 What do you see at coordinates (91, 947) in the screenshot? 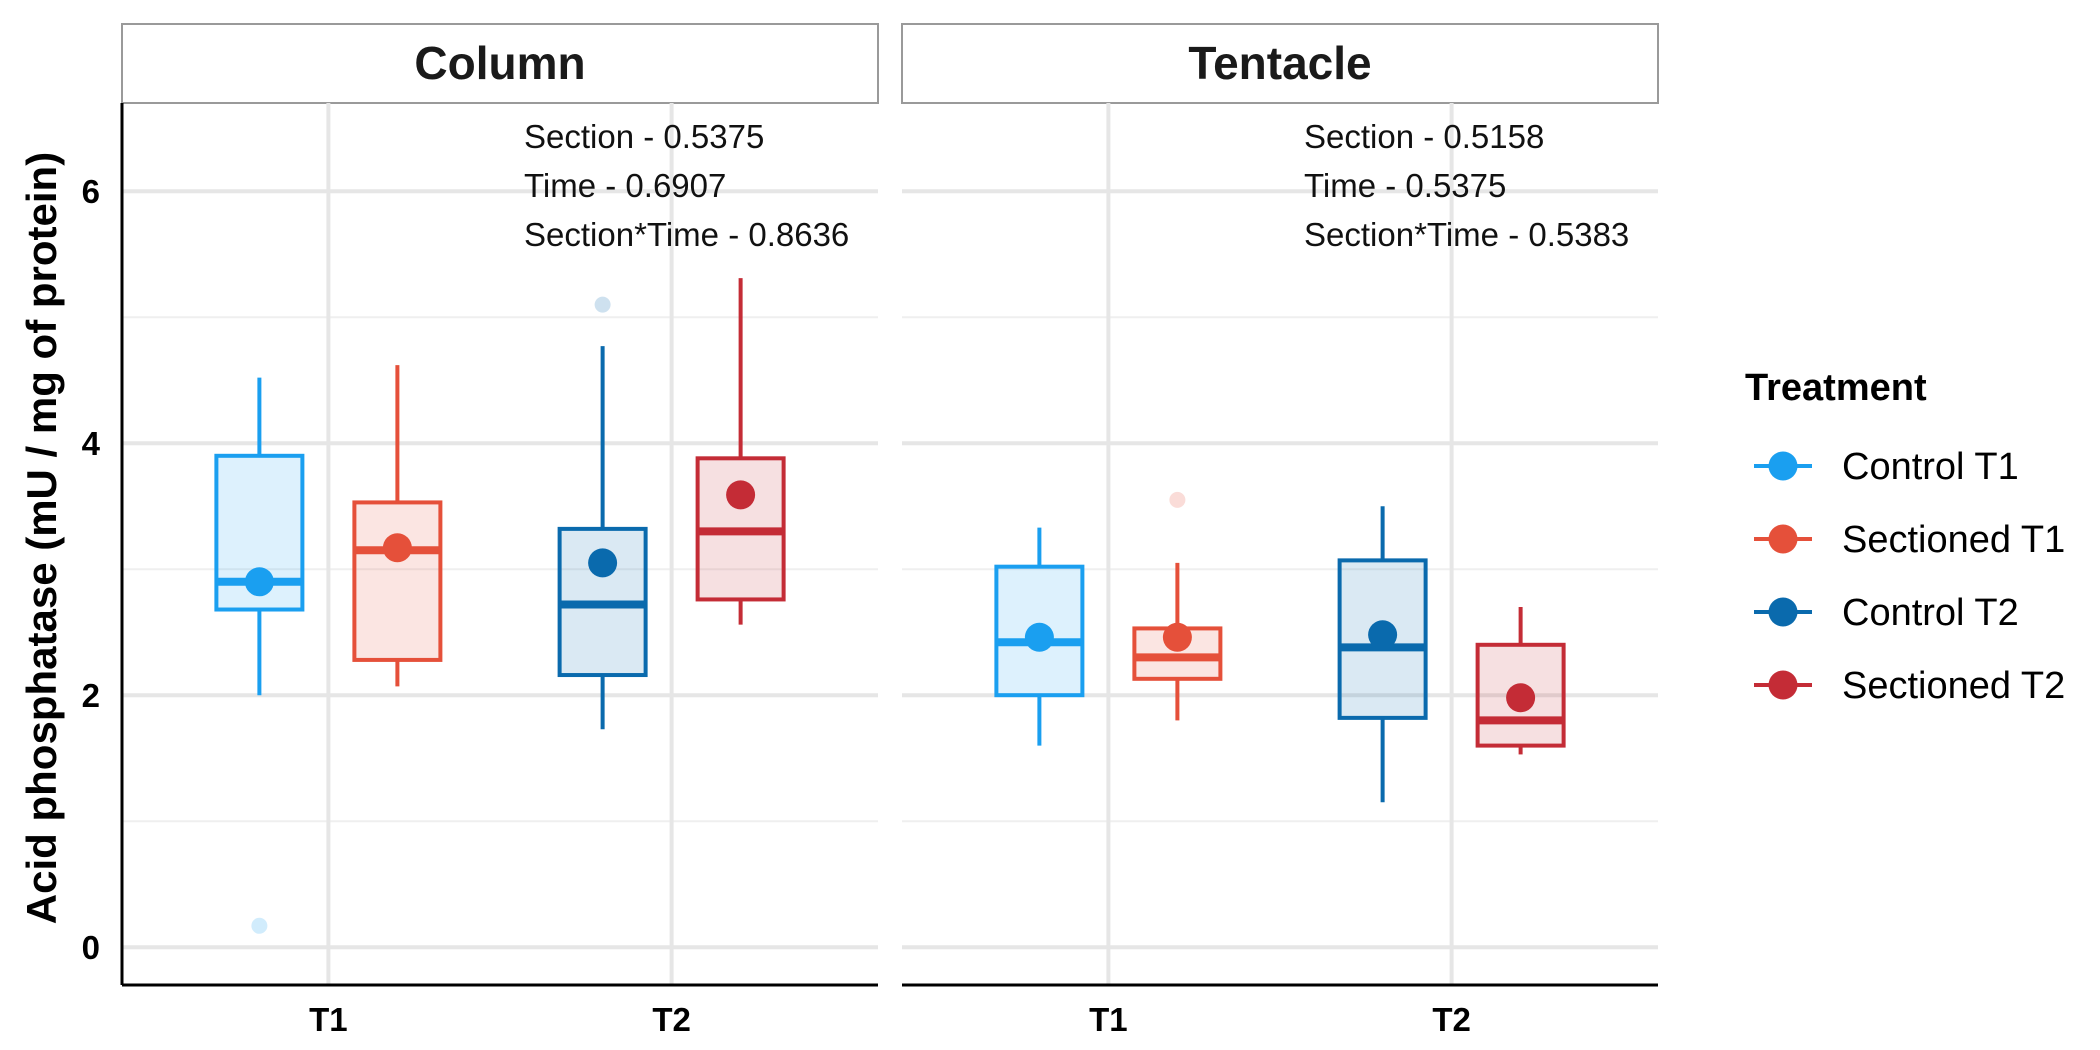
I see `y-tick-label: 0` at bounding box center [91, 947].